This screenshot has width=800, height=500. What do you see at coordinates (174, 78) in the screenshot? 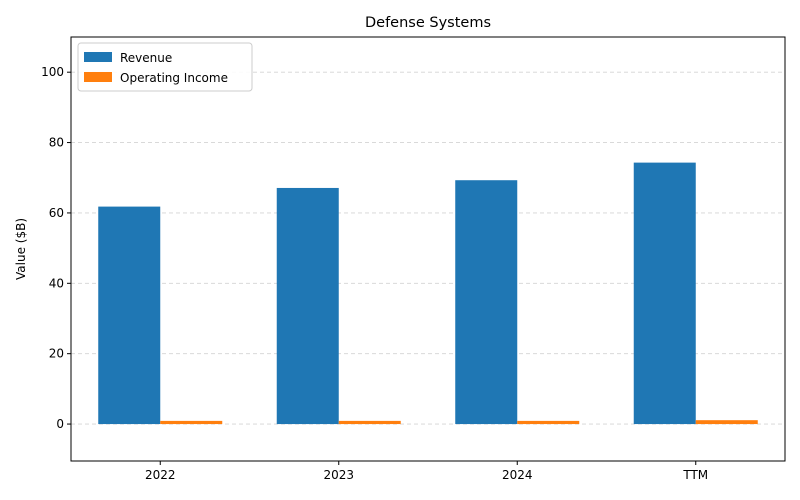
I see `legend-label-operating-income: Operating Income` at bounding box center [174, 78].